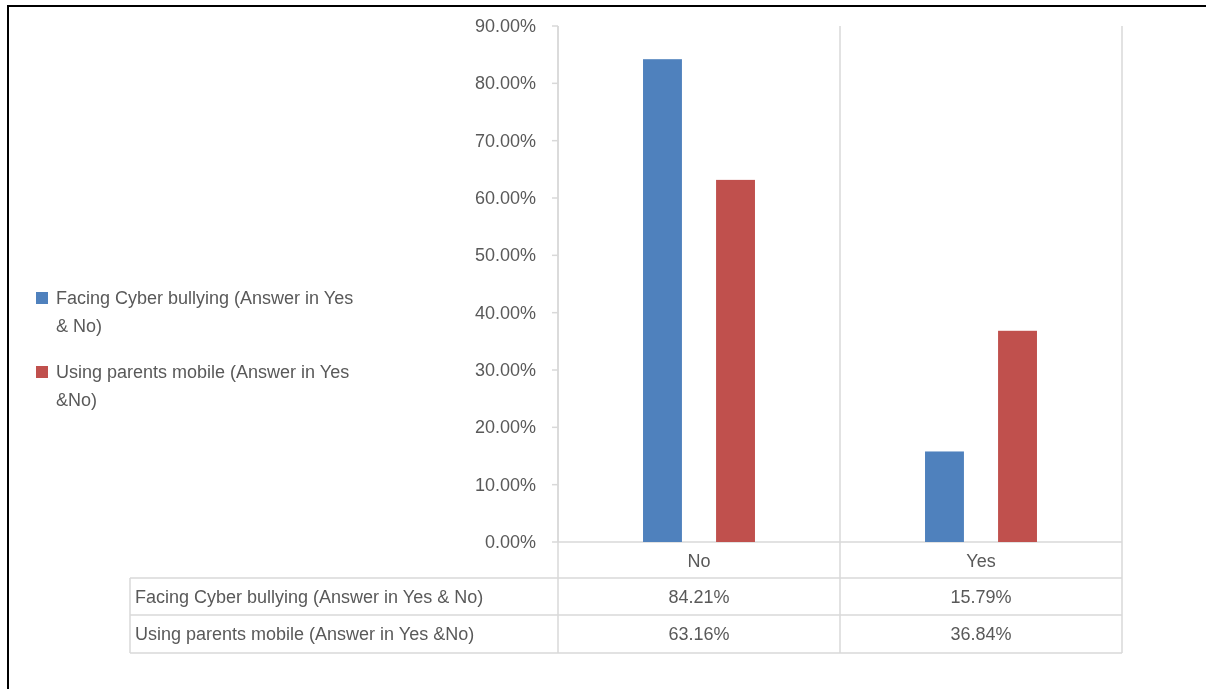 The height and width of the screenshot is (689, 1206). I want to click on legend-label: Facing Cyber bullying (Answer in Yes & No), so click(205, 312).